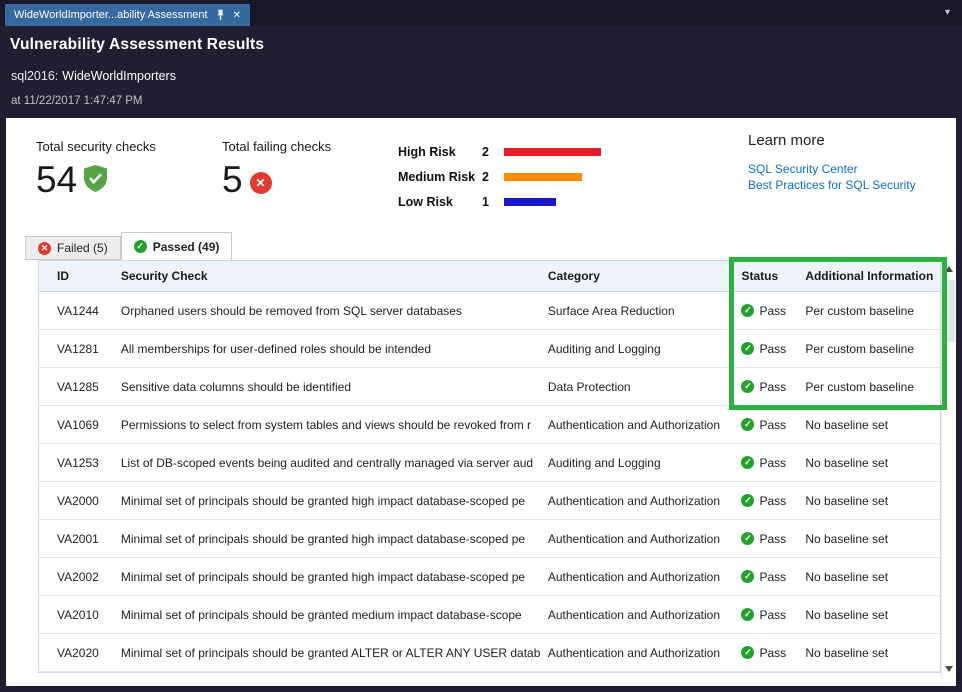 Image resolution: width=962 pixels, height=692 pixels. What do you see at coordinates (82, 248) in the screenshot?
I see `tab-failed-label: Failed (5)` at bounding box center [82, 248].